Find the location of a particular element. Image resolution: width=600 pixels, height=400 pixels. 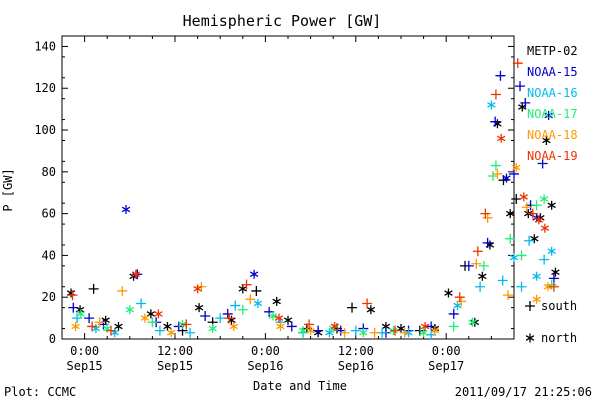

y-tick-label: 80 is located at coordinates (49, 172).